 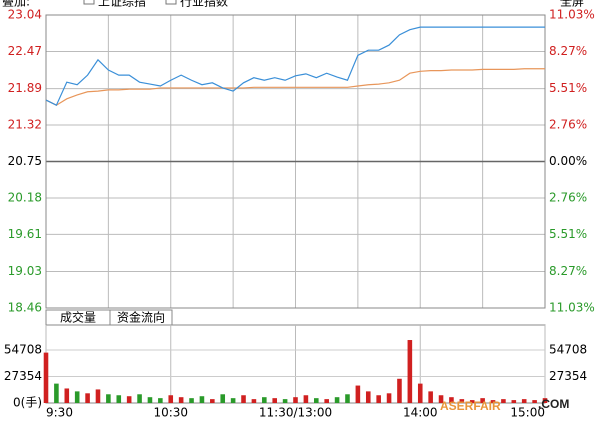 I want to click on y2-tick-label: 27354, so click(x=568, y=376).